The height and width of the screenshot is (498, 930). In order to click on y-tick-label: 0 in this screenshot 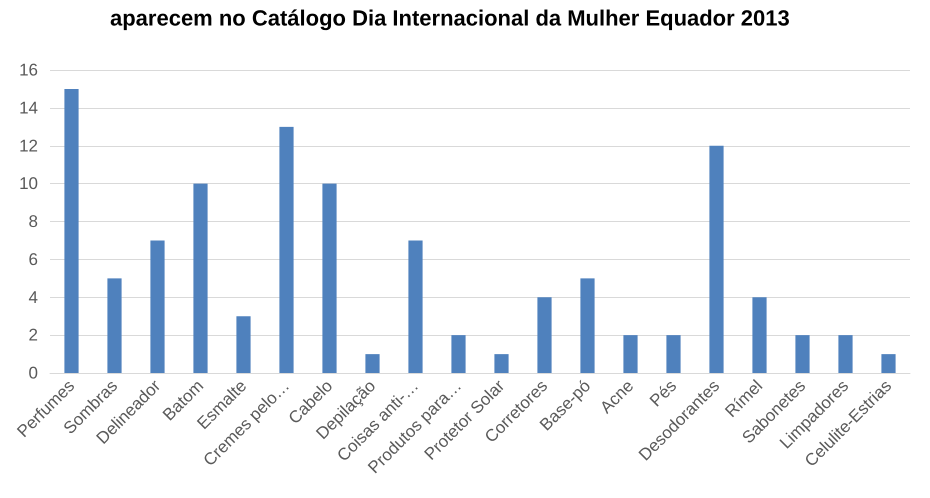, I will do `click(33, 373)`.